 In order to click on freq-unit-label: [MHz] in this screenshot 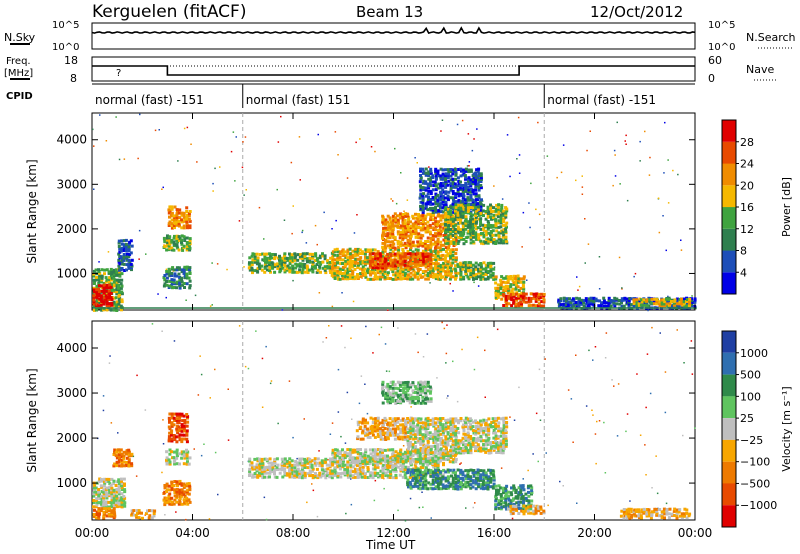, I will do `click(18, 73)`.